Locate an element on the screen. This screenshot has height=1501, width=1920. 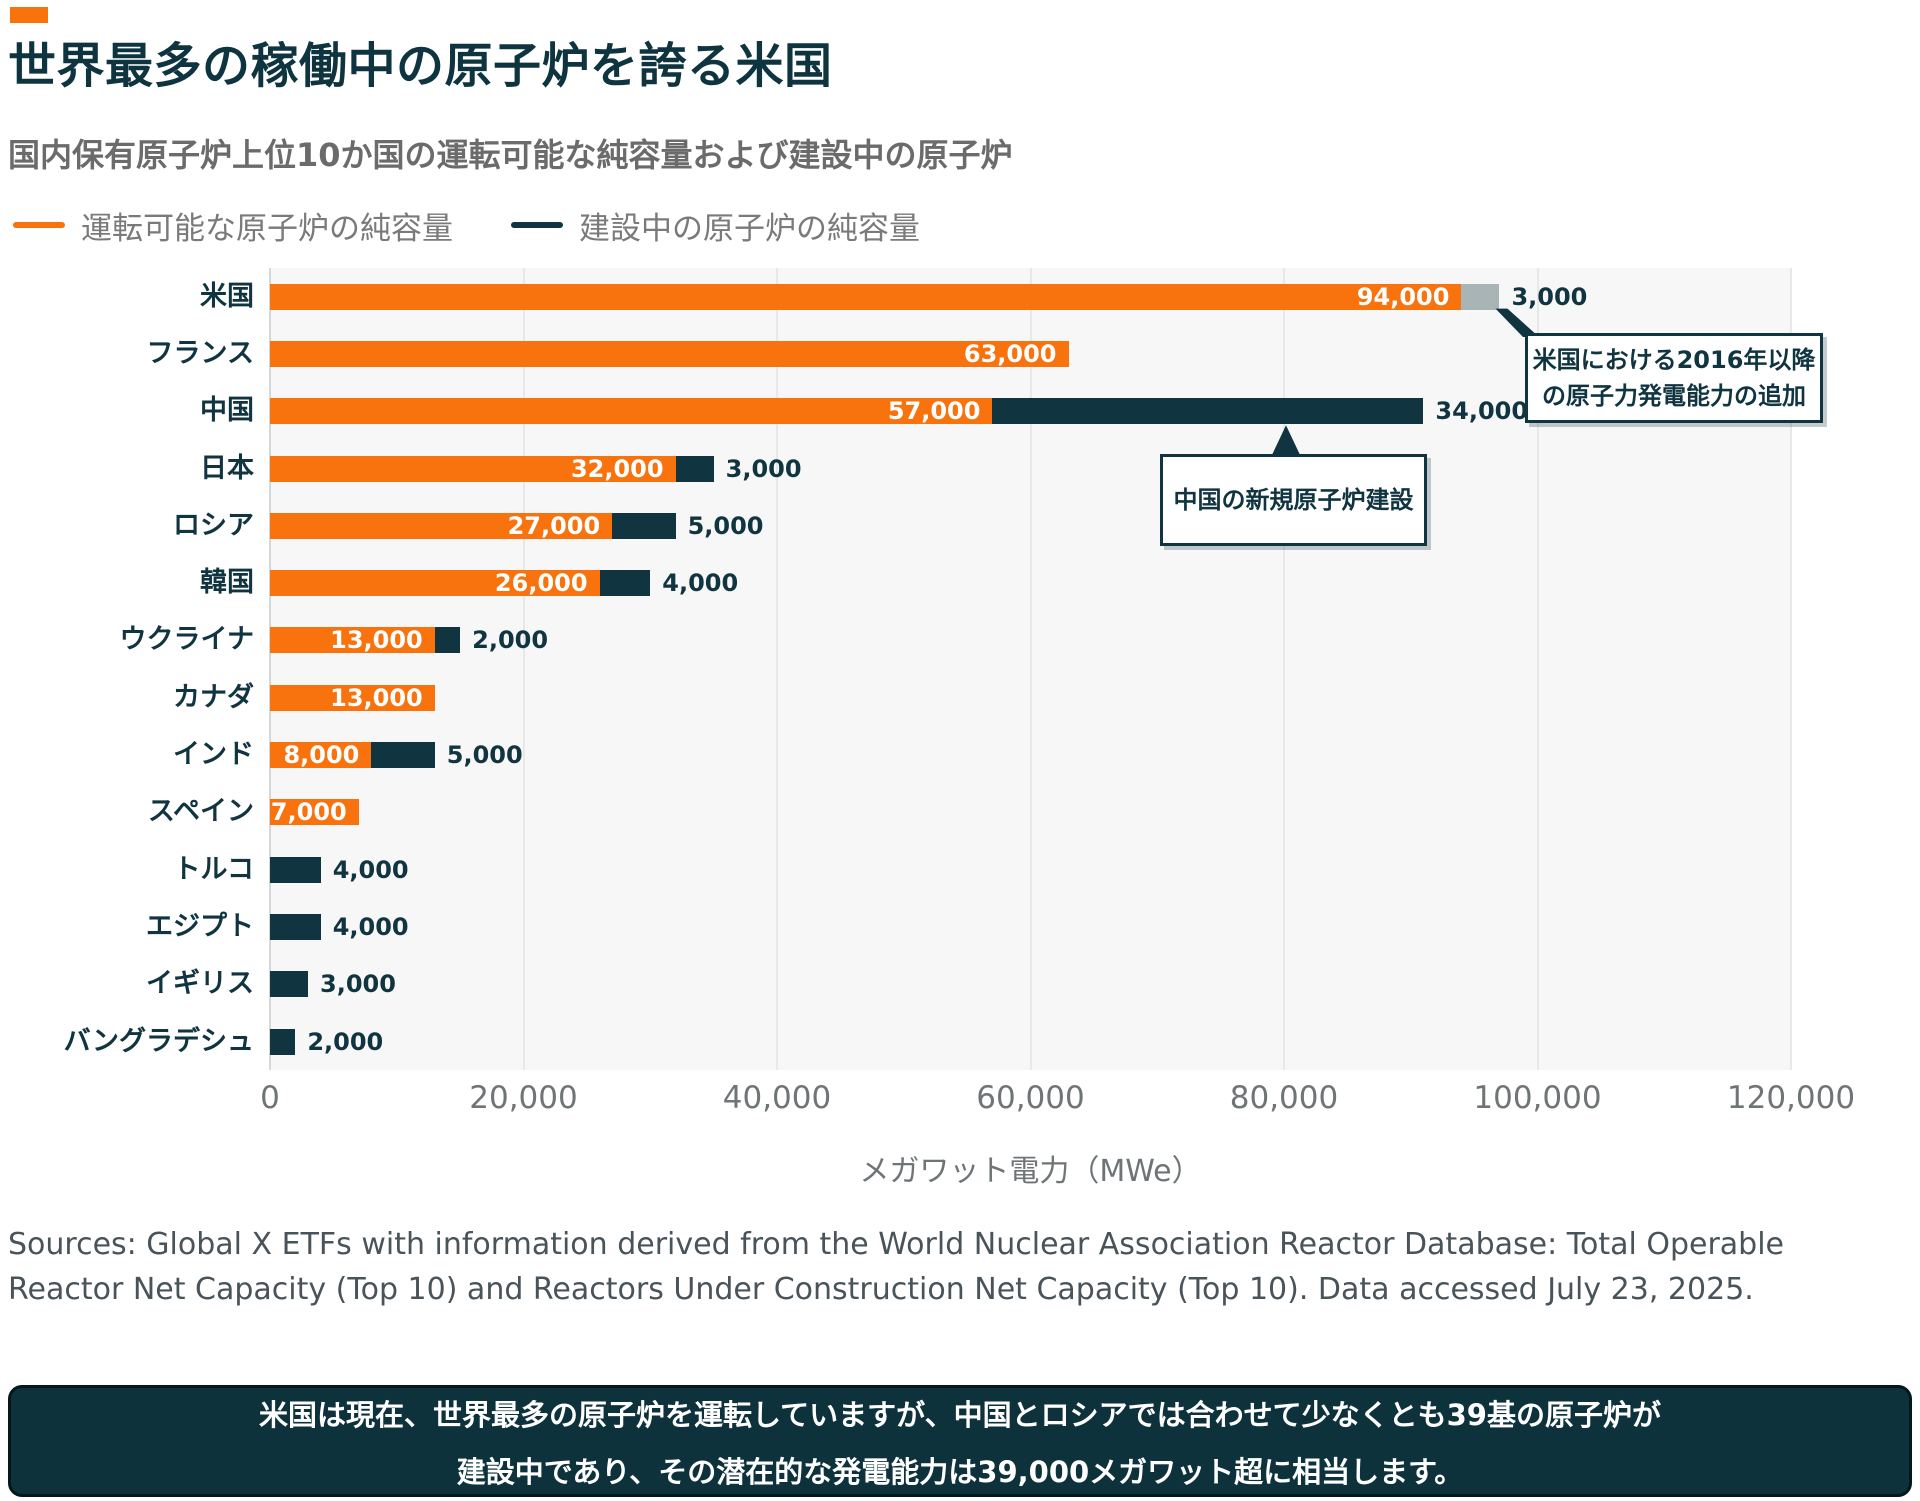
x-tick-label: 0 is located at coordinates (270, 1098).